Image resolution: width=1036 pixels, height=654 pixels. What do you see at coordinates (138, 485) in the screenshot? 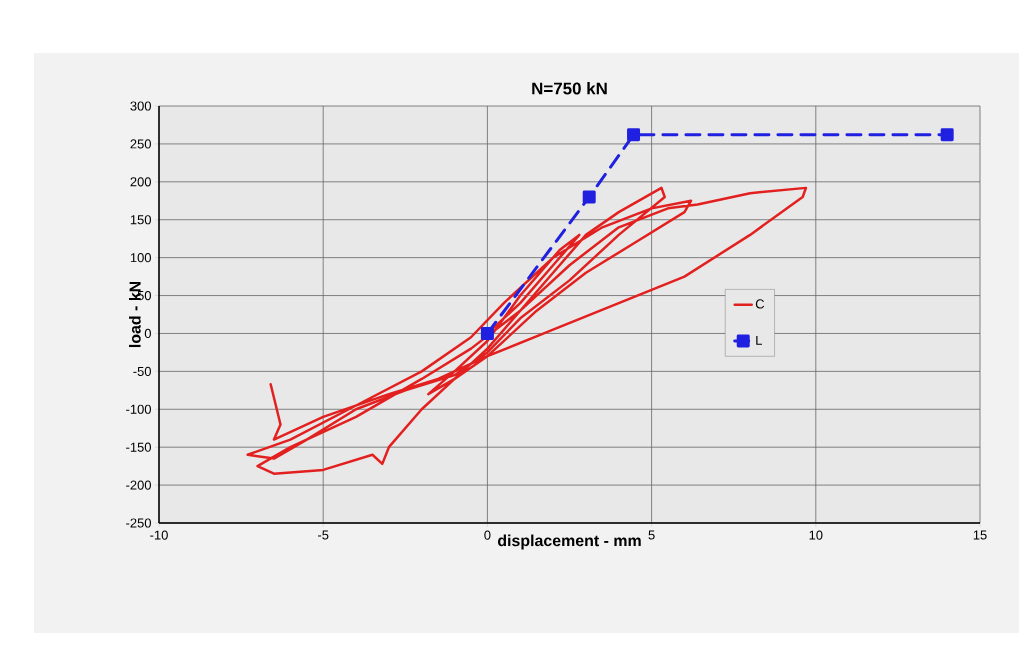
I see `y-tick-label: -200` at bounding box center [138, 485].